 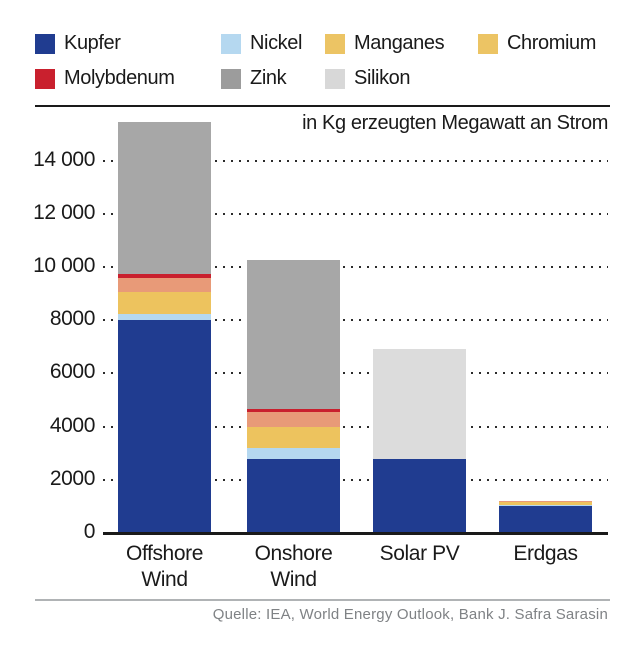 What do you see at coordinates (293, 553) in the screenshot?
I see `x-tick-label-line: Onshore` at bounding box center [293, 553].